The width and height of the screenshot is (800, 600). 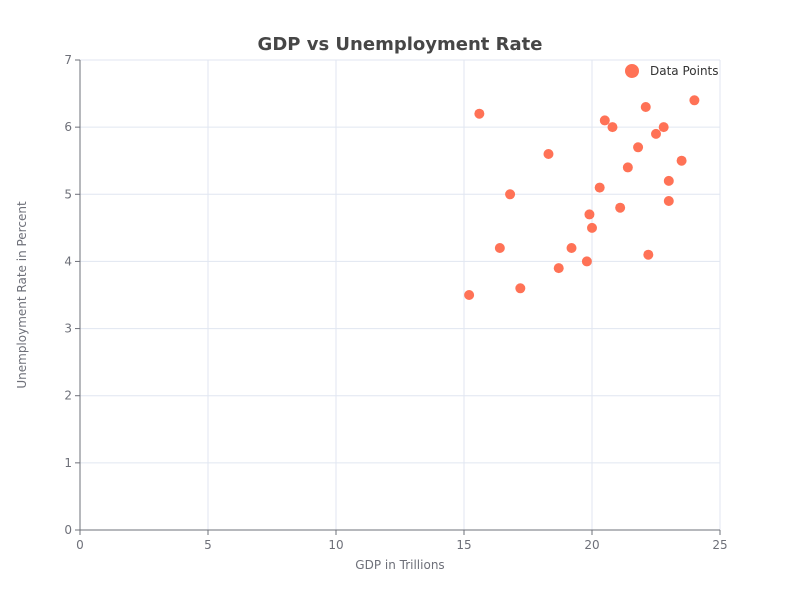 What do you see at coordinates (22, 295) in the screenshot?
I see `y-axis-label: Unemployment Rate in Percent` at bounding box center [22, 295].